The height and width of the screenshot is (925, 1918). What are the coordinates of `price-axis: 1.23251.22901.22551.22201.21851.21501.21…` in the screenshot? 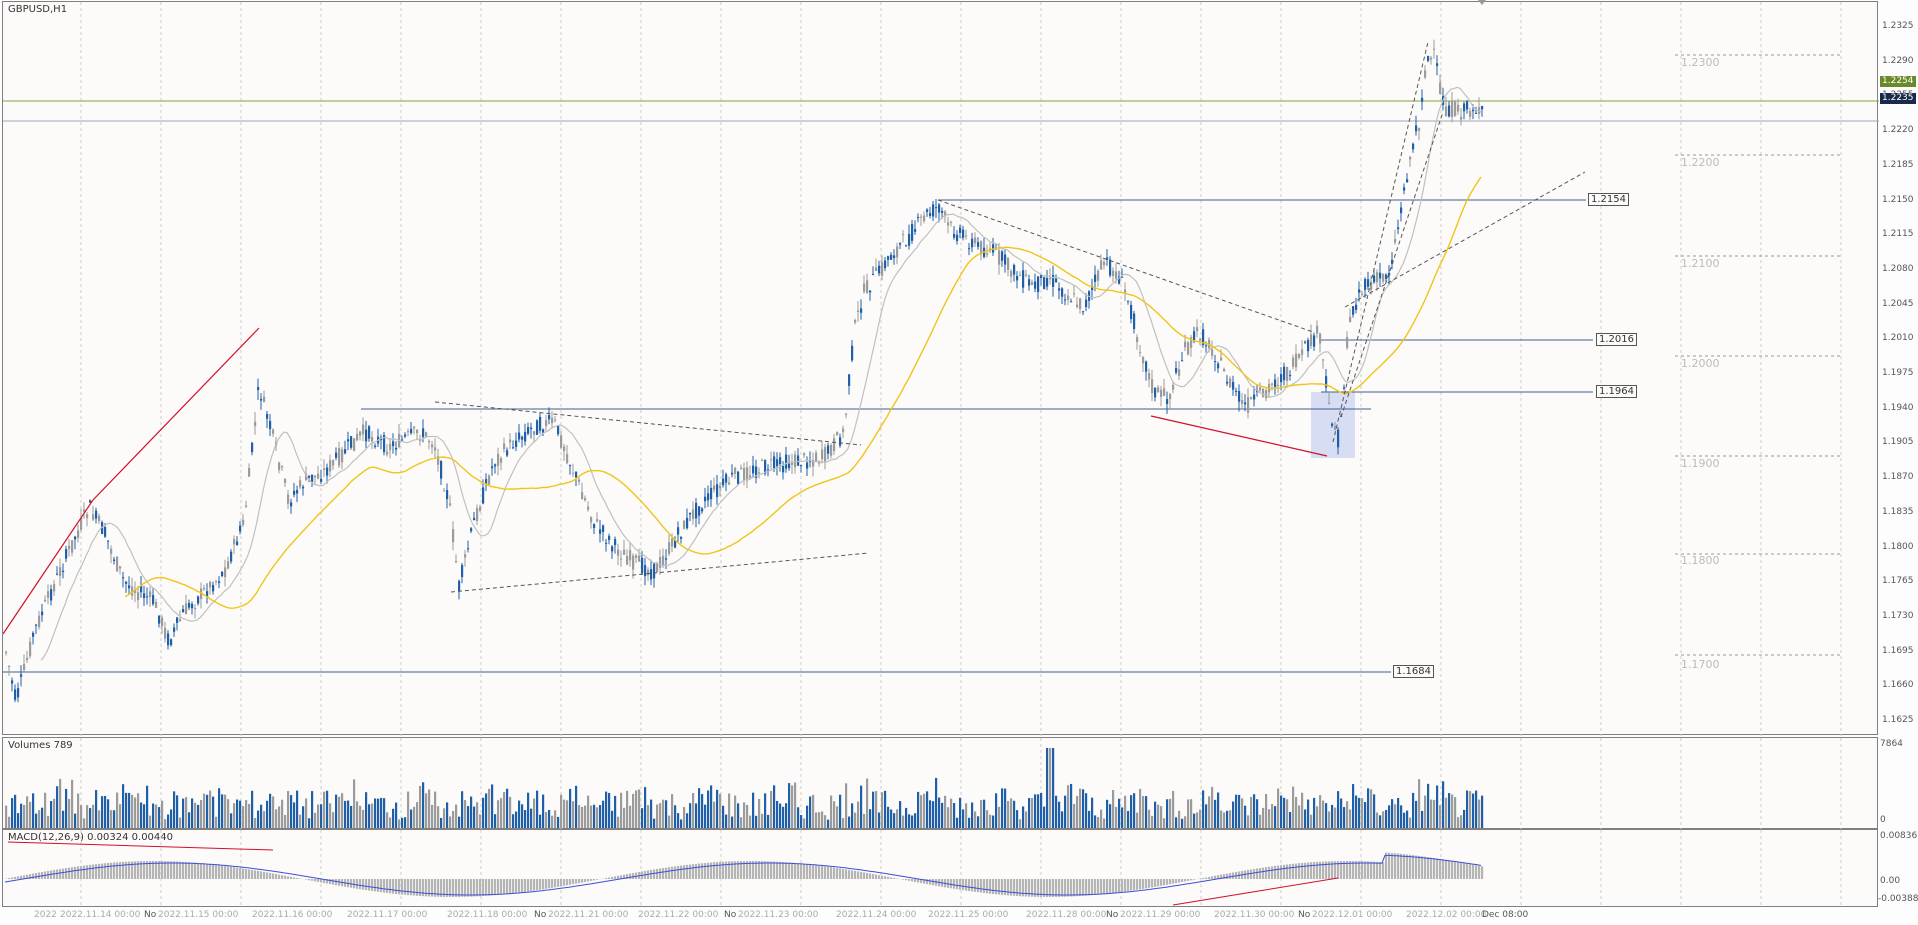 It's located at (1898, 368).